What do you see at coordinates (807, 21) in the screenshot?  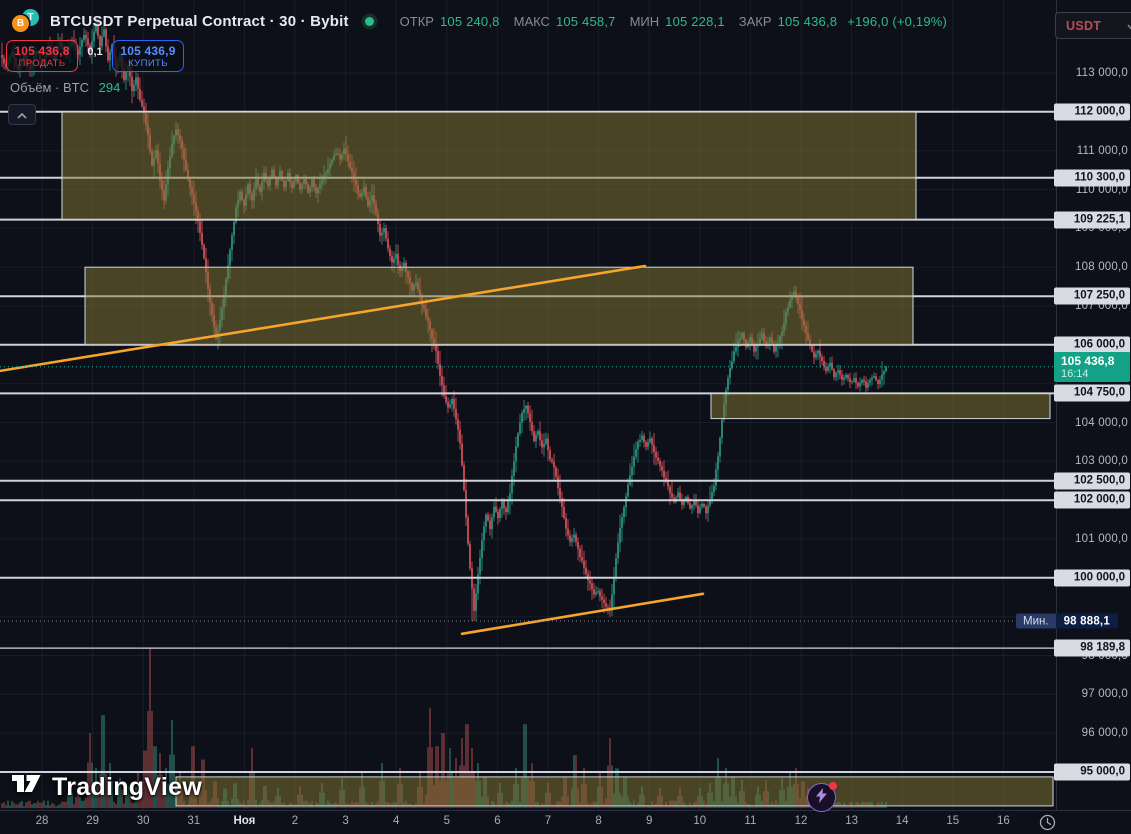 I see `close-value: 105 436,8` at bounding box center [807, 21].